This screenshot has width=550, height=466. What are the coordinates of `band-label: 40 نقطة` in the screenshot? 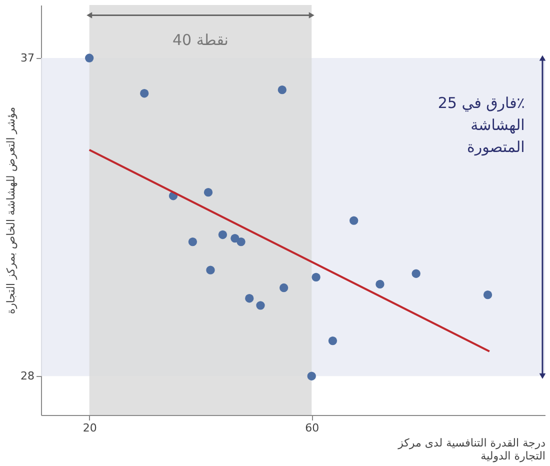 It's located at (200, 39).